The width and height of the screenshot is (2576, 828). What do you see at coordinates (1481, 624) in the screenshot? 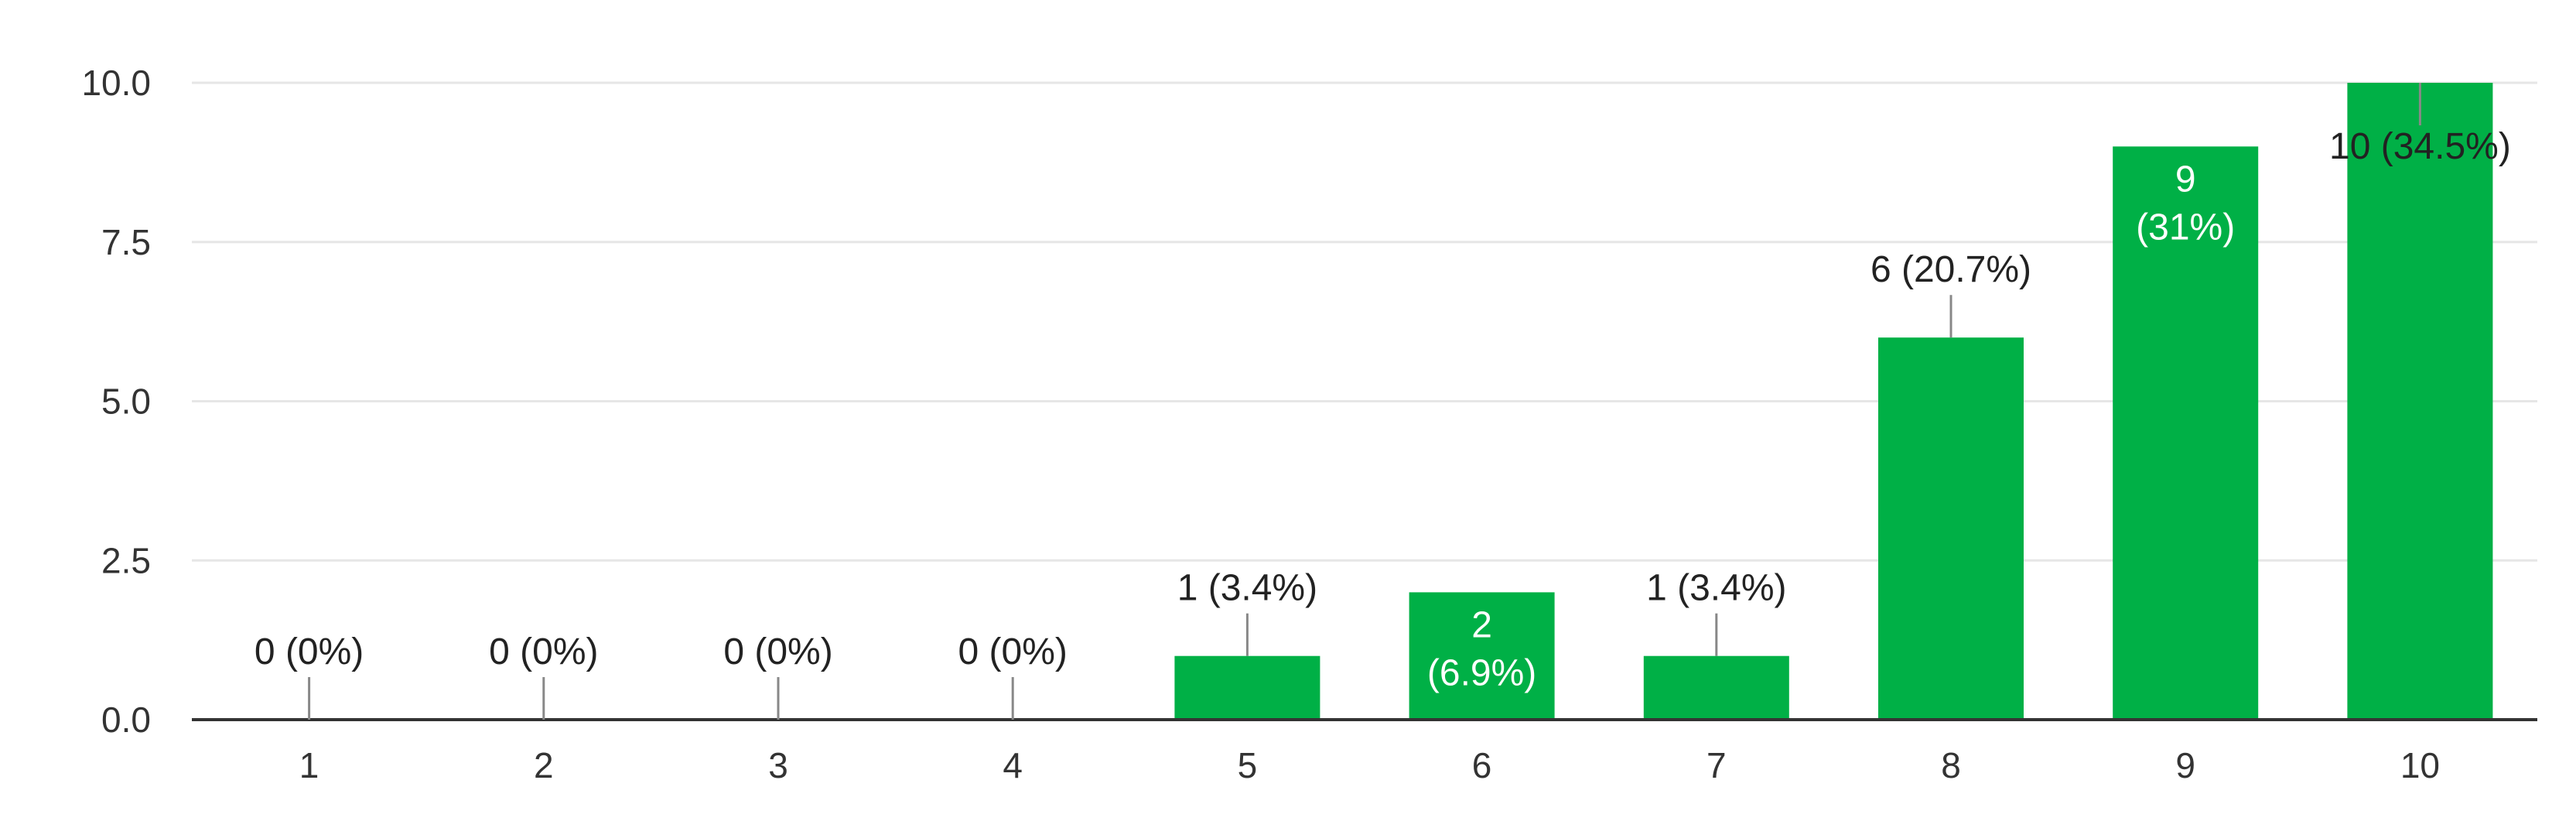
I see `data-label: 2` at bounding box center [1481, 624].